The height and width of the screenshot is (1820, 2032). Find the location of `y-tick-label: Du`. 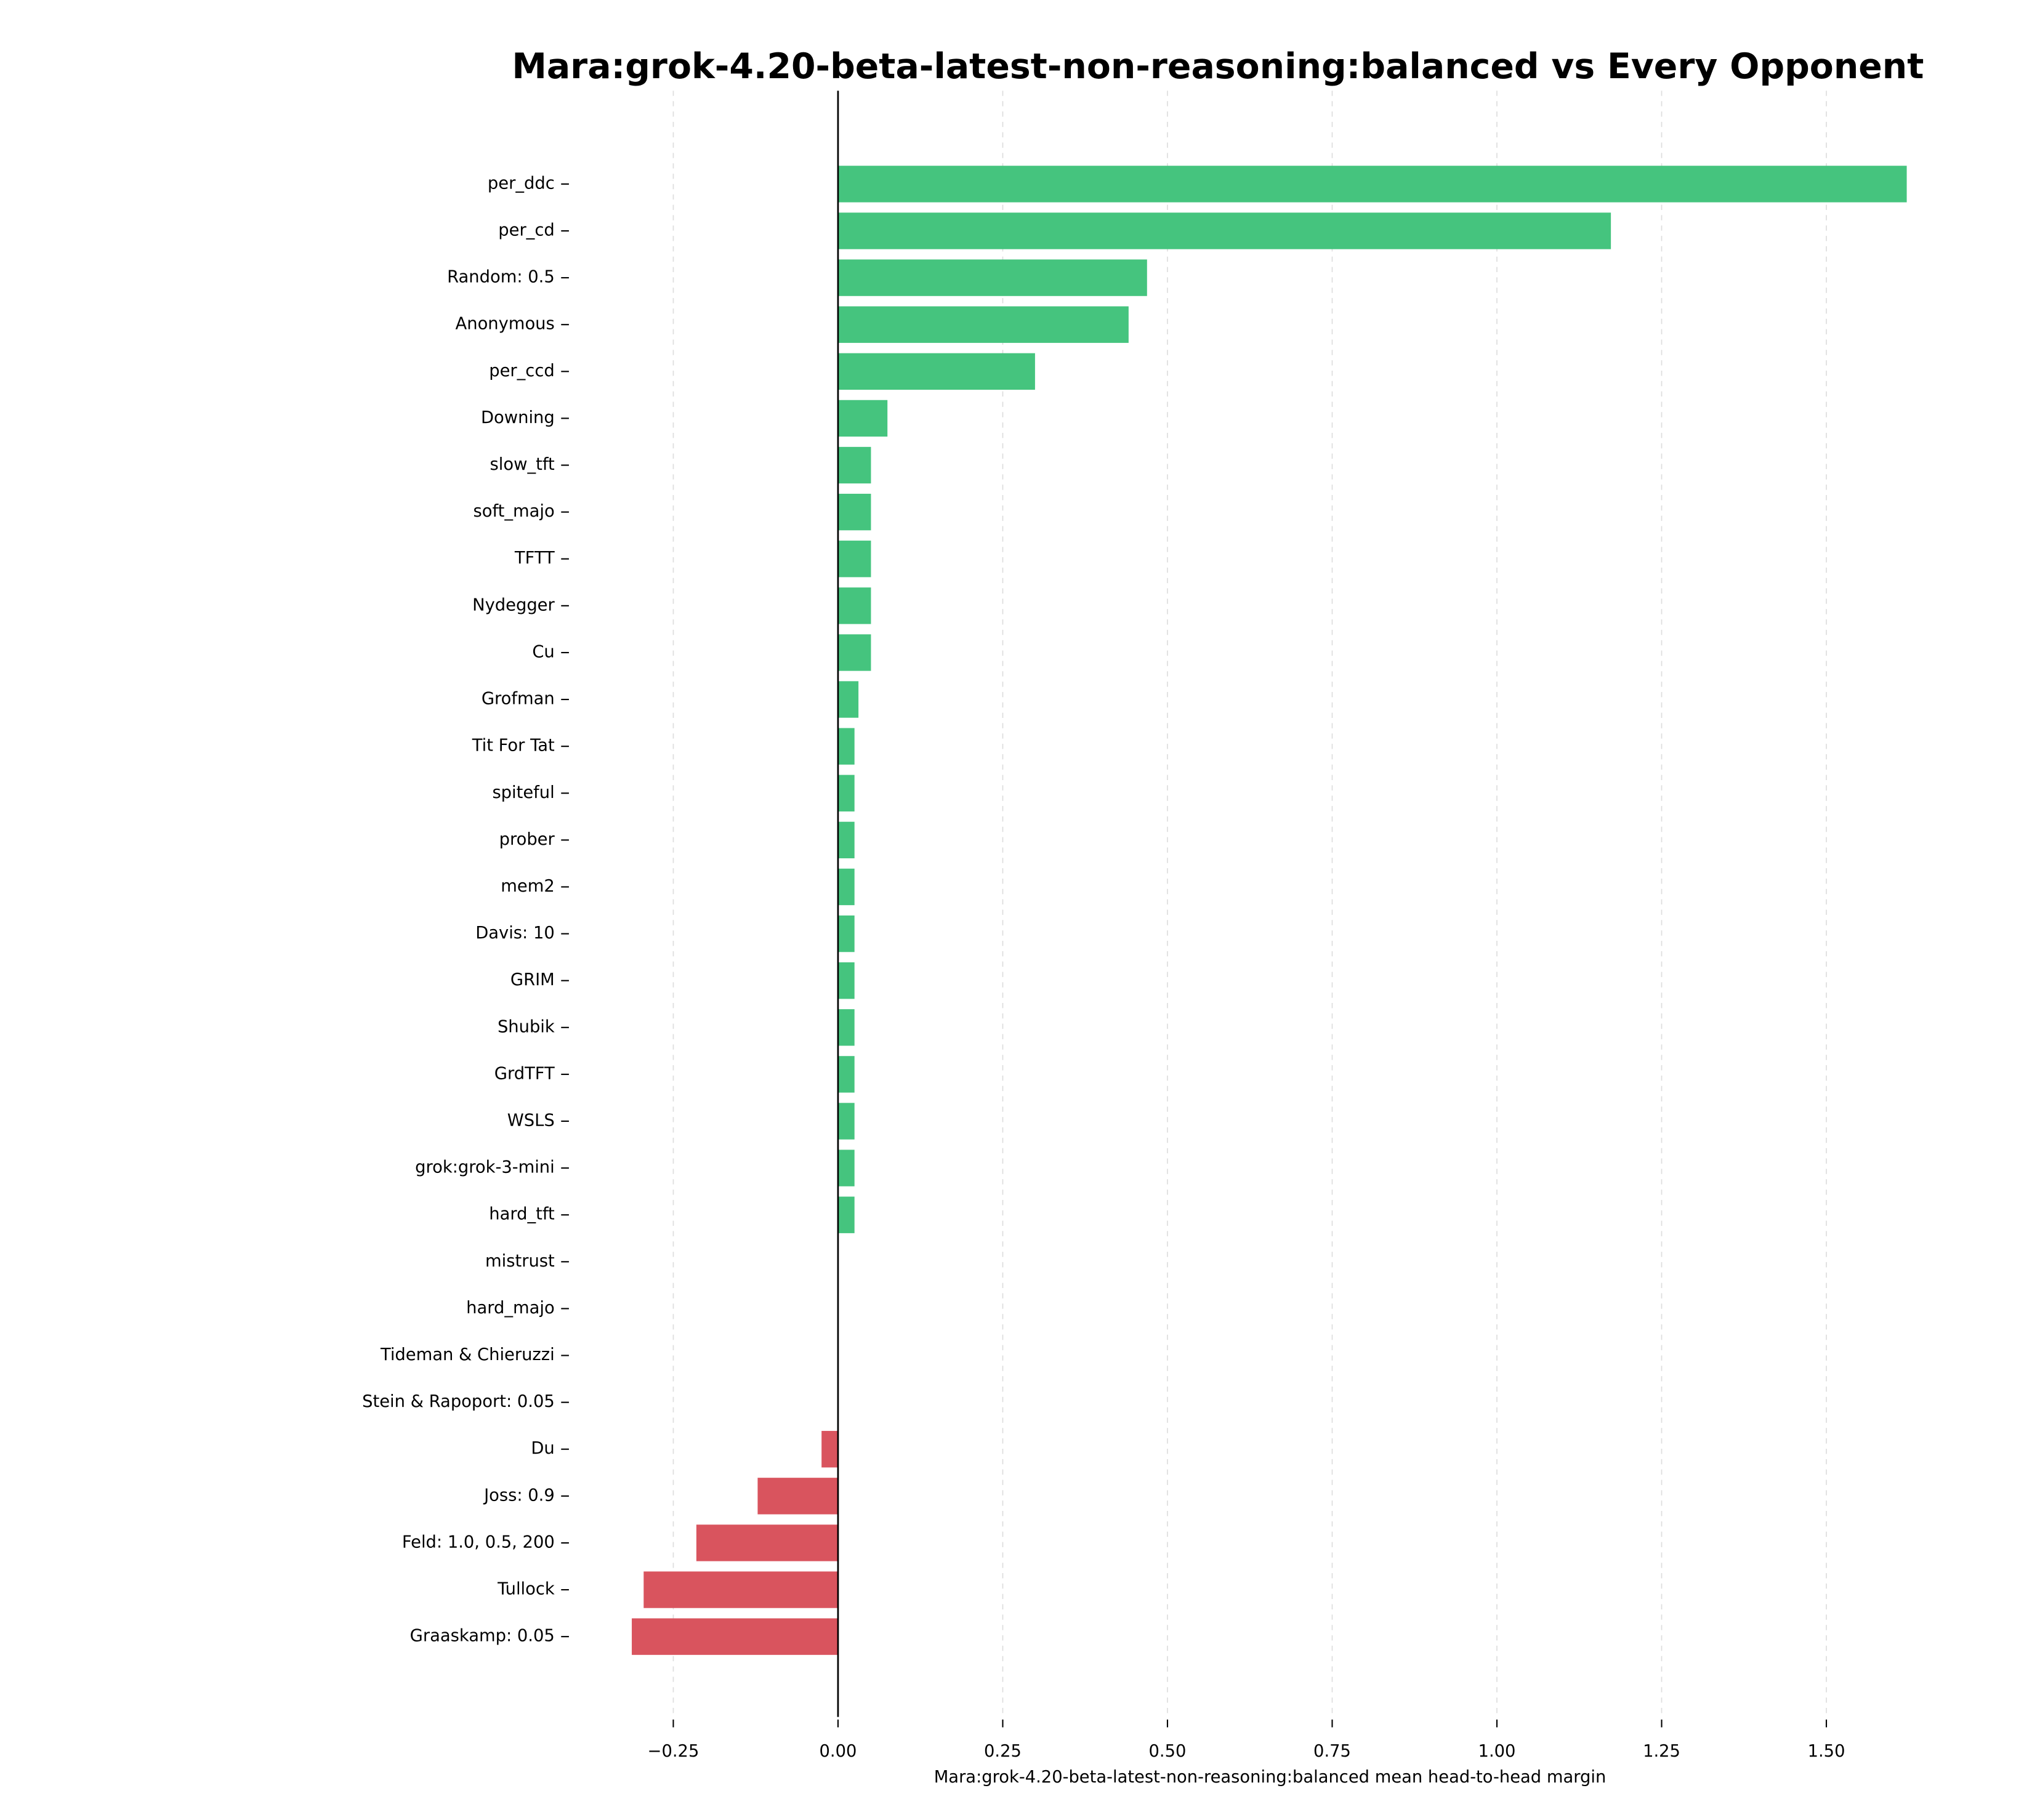

y-tick-label: Du is located at coordinates (542, 1448).